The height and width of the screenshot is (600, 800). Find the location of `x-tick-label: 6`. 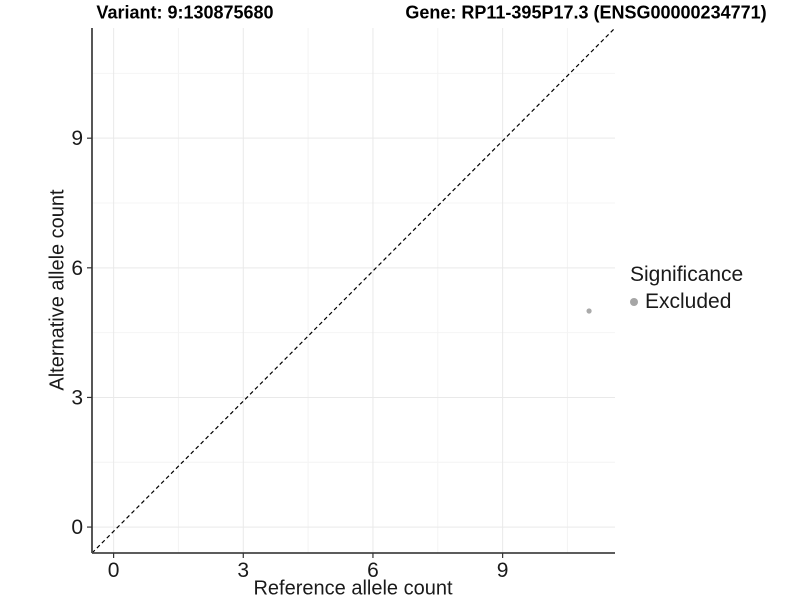

x-tick-label: 6 is located at coordinates (373, 570).